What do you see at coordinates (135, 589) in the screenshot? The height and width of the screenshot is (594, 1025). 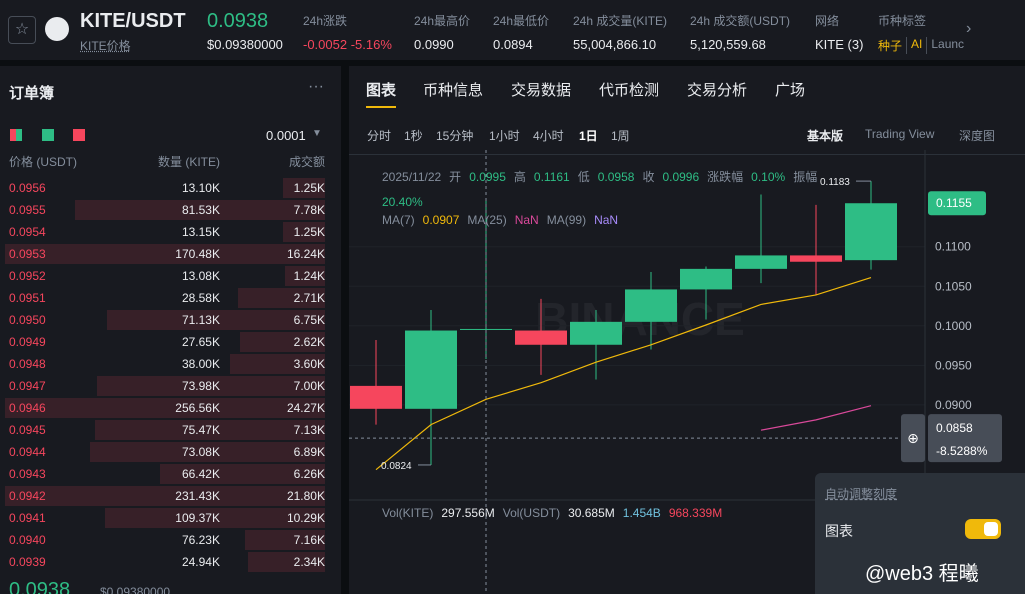 I see `order-book-last-fiat: $0.09380000` at bounding box center [135, 589].